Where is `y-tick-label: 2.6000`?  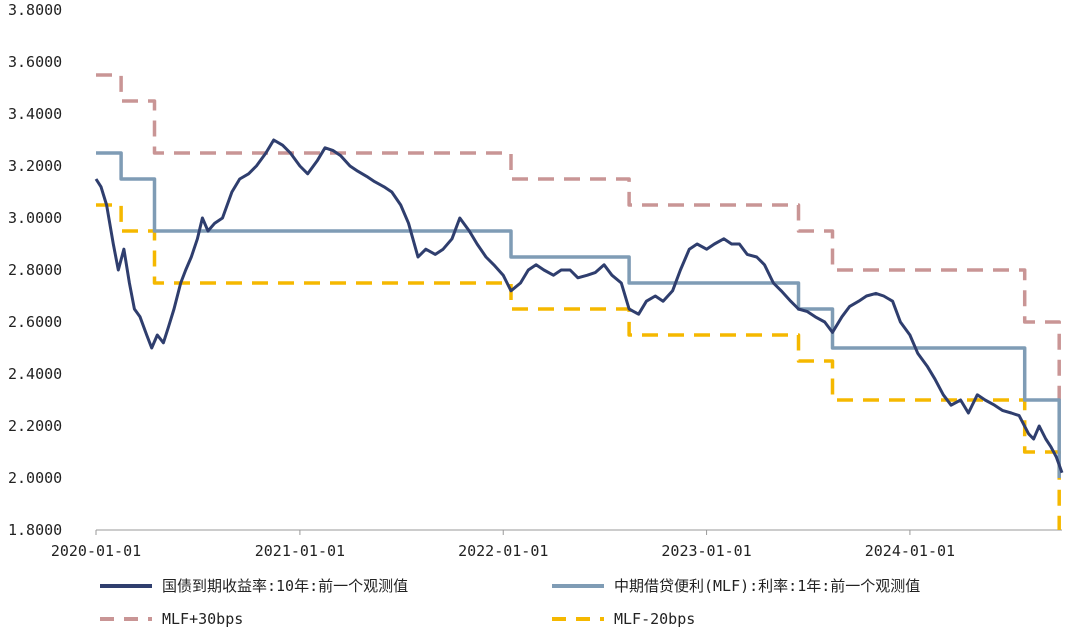 y-tick-label: 2.6000 is located at coordinates (35, 322).